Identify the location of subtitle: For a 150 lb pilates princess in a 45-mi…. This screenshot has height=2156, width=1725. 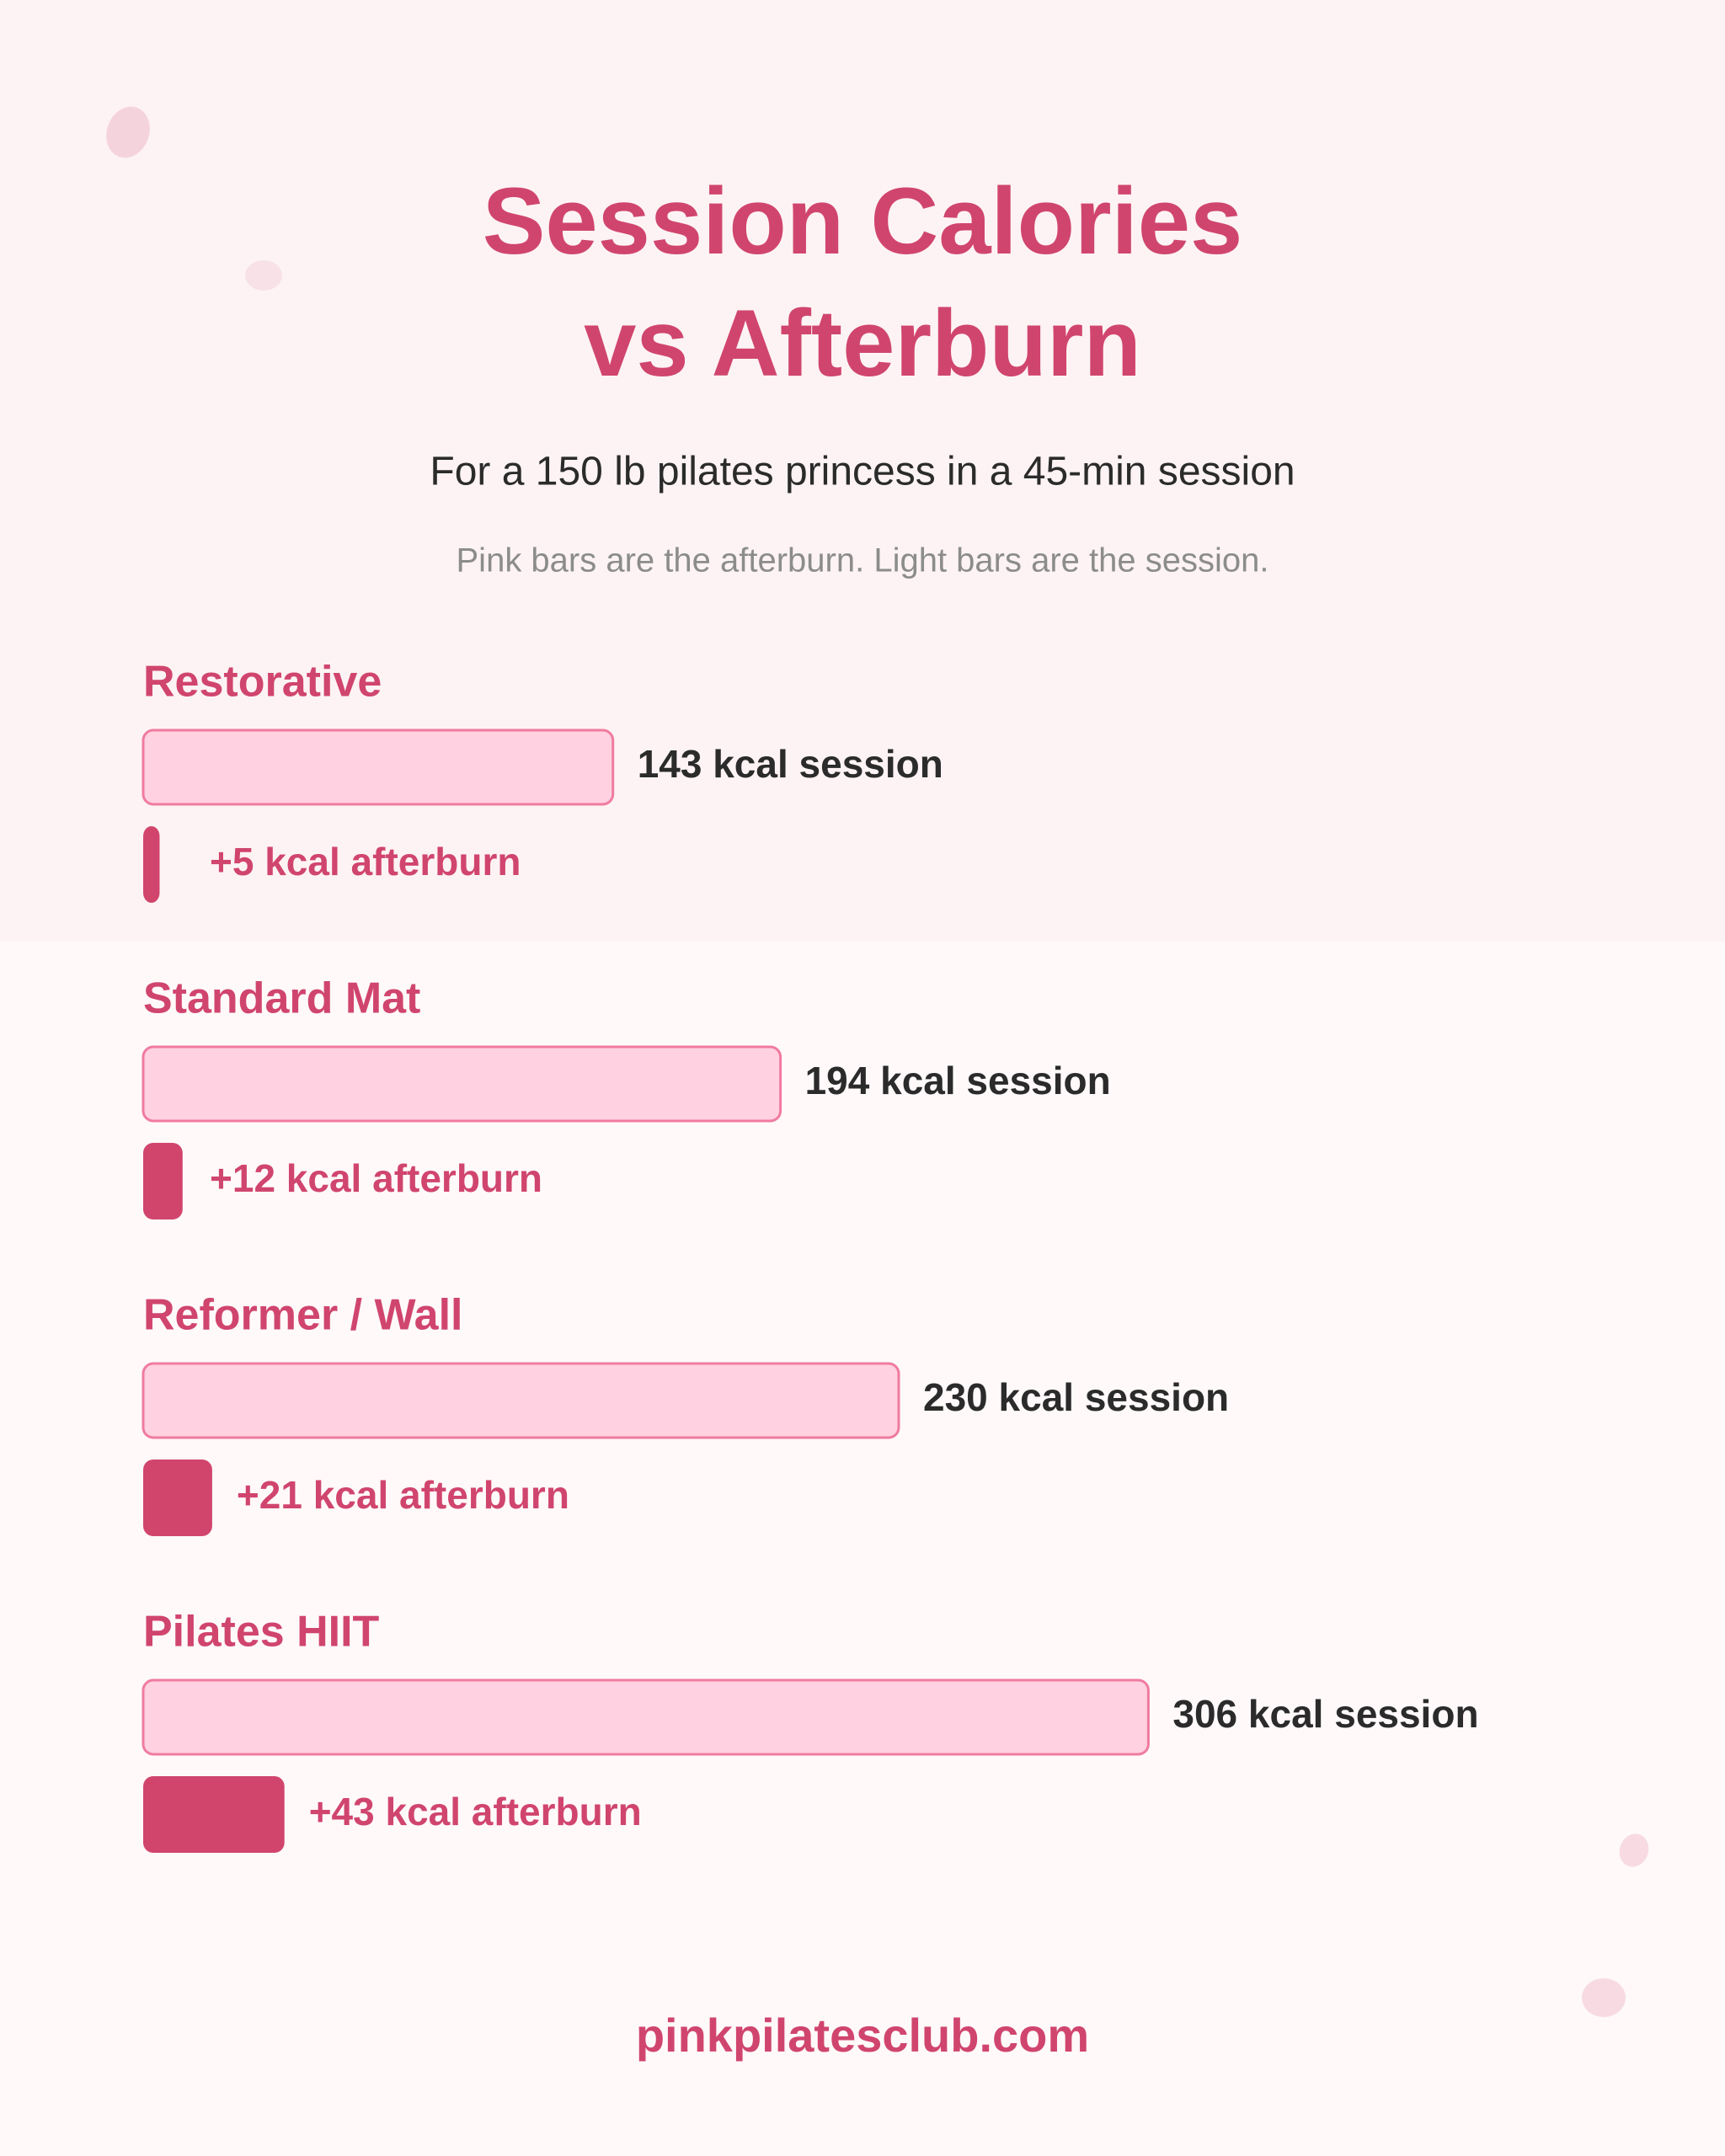
(862, 472).